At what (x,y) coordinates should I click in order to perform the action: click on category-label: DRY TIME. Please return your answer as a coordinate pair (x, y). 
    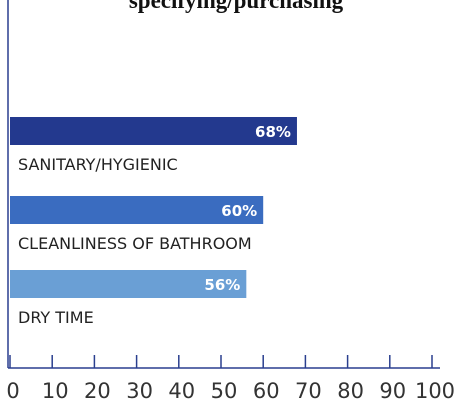
    Looking at the image, I should click on (56, 317).